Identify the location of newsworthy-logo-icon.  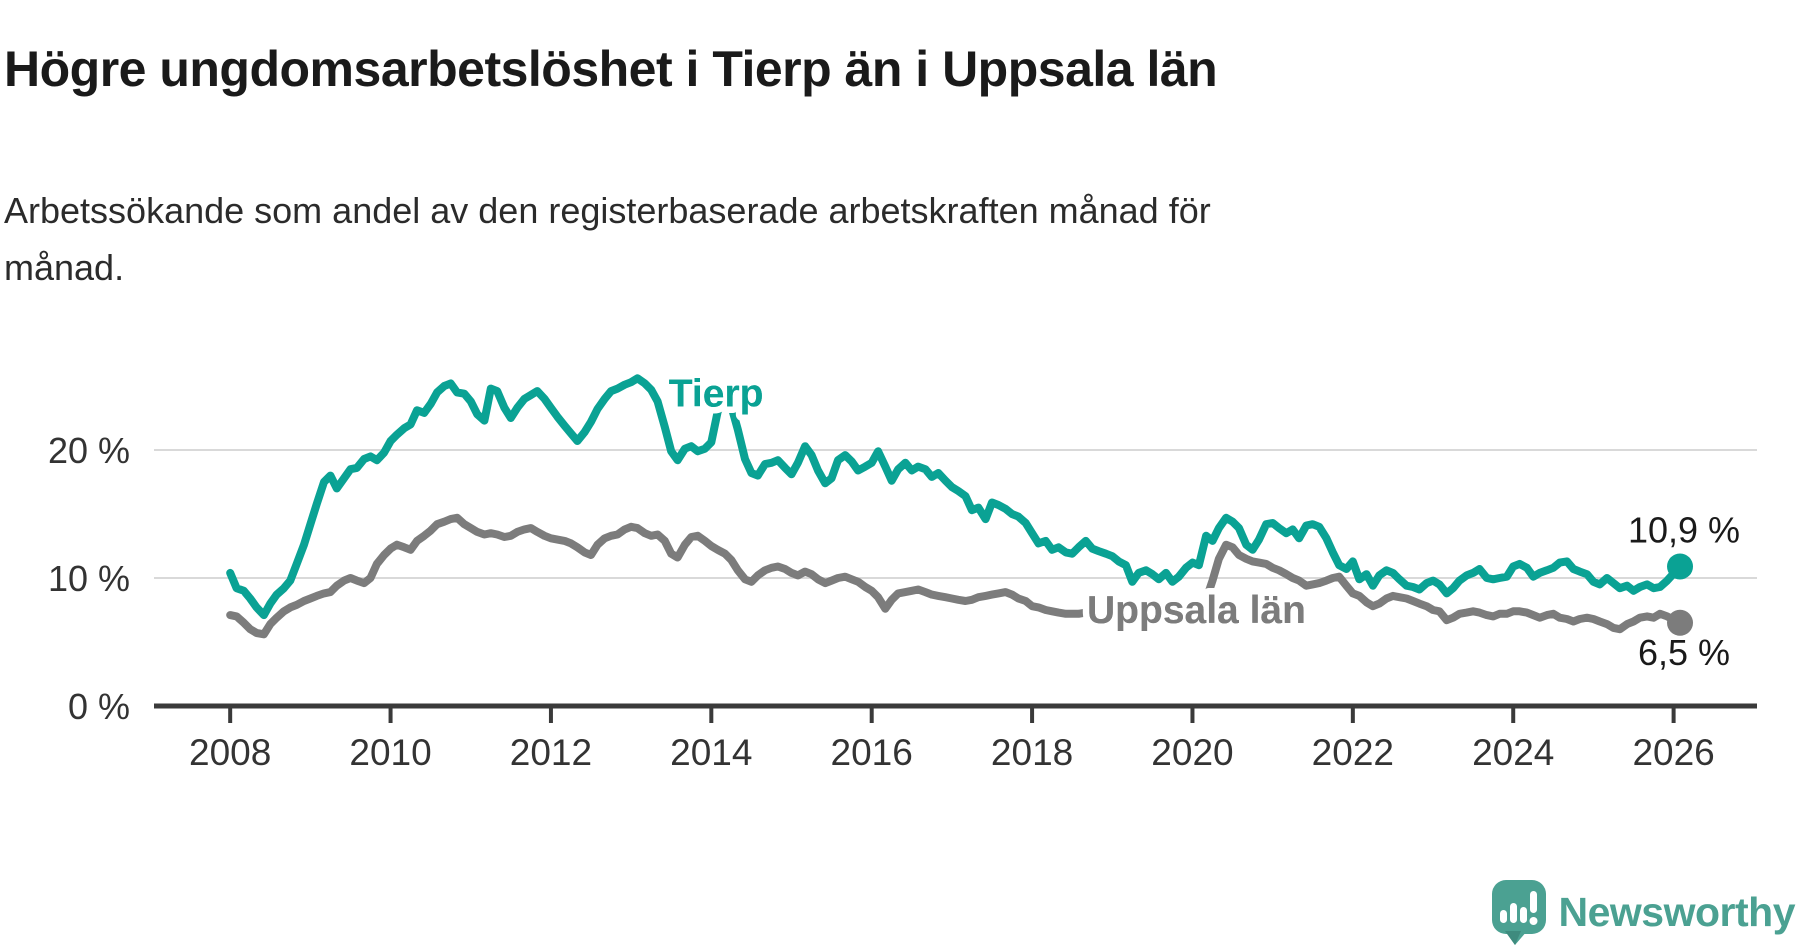
(1518, 912).